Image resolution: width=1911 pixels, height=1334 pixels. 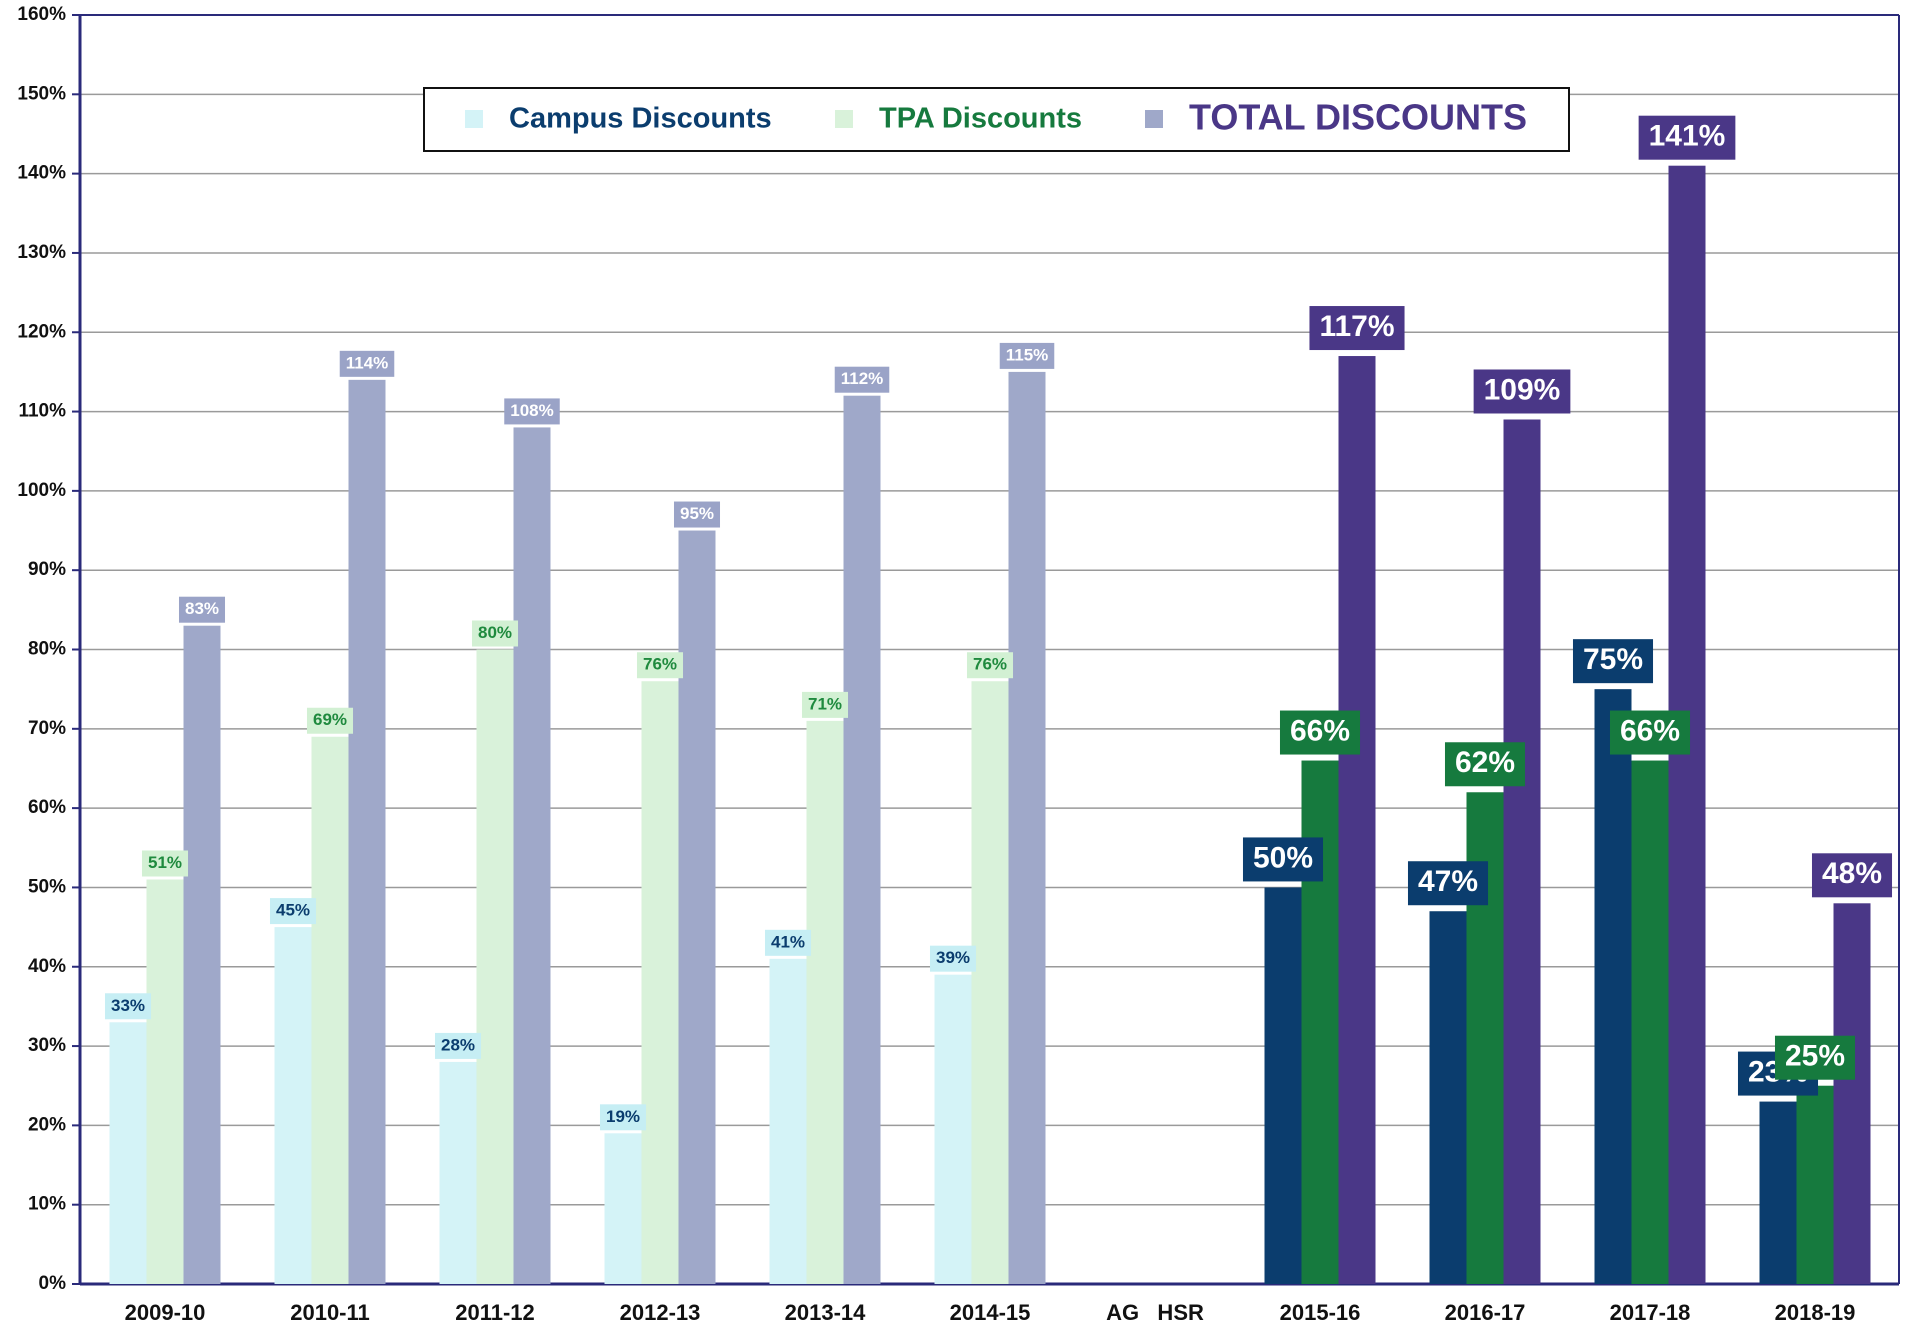 What do you see at coordinates (1358, 117) in the screenshot?
I see `legend-label: TOTAL DISCOUNTS` at bounding box center [1358, 117].